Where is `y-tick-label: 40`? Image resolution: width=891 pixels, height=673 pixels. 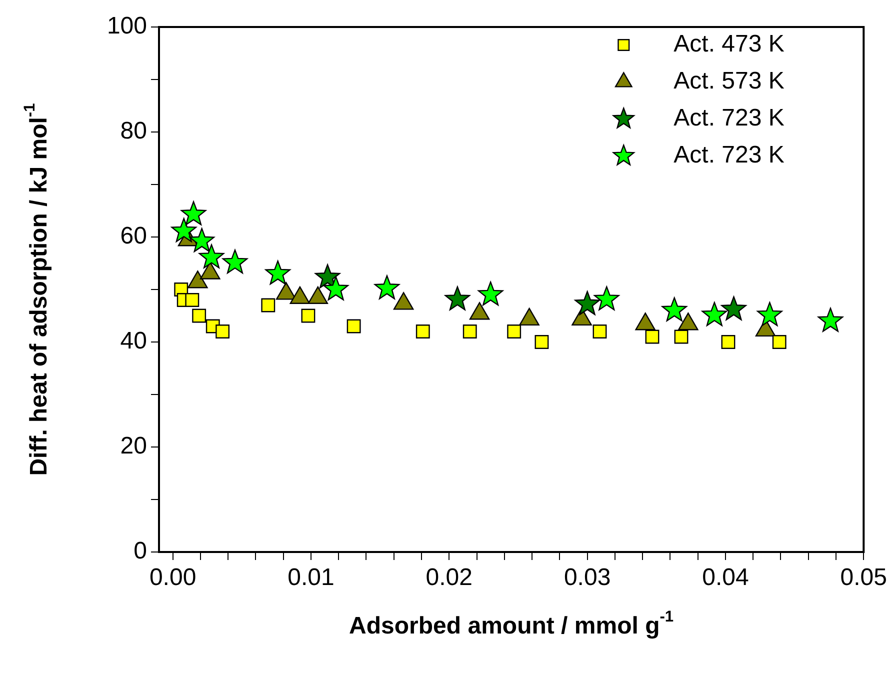 y-tick-label: 40 is located at coordinates (133, 341).